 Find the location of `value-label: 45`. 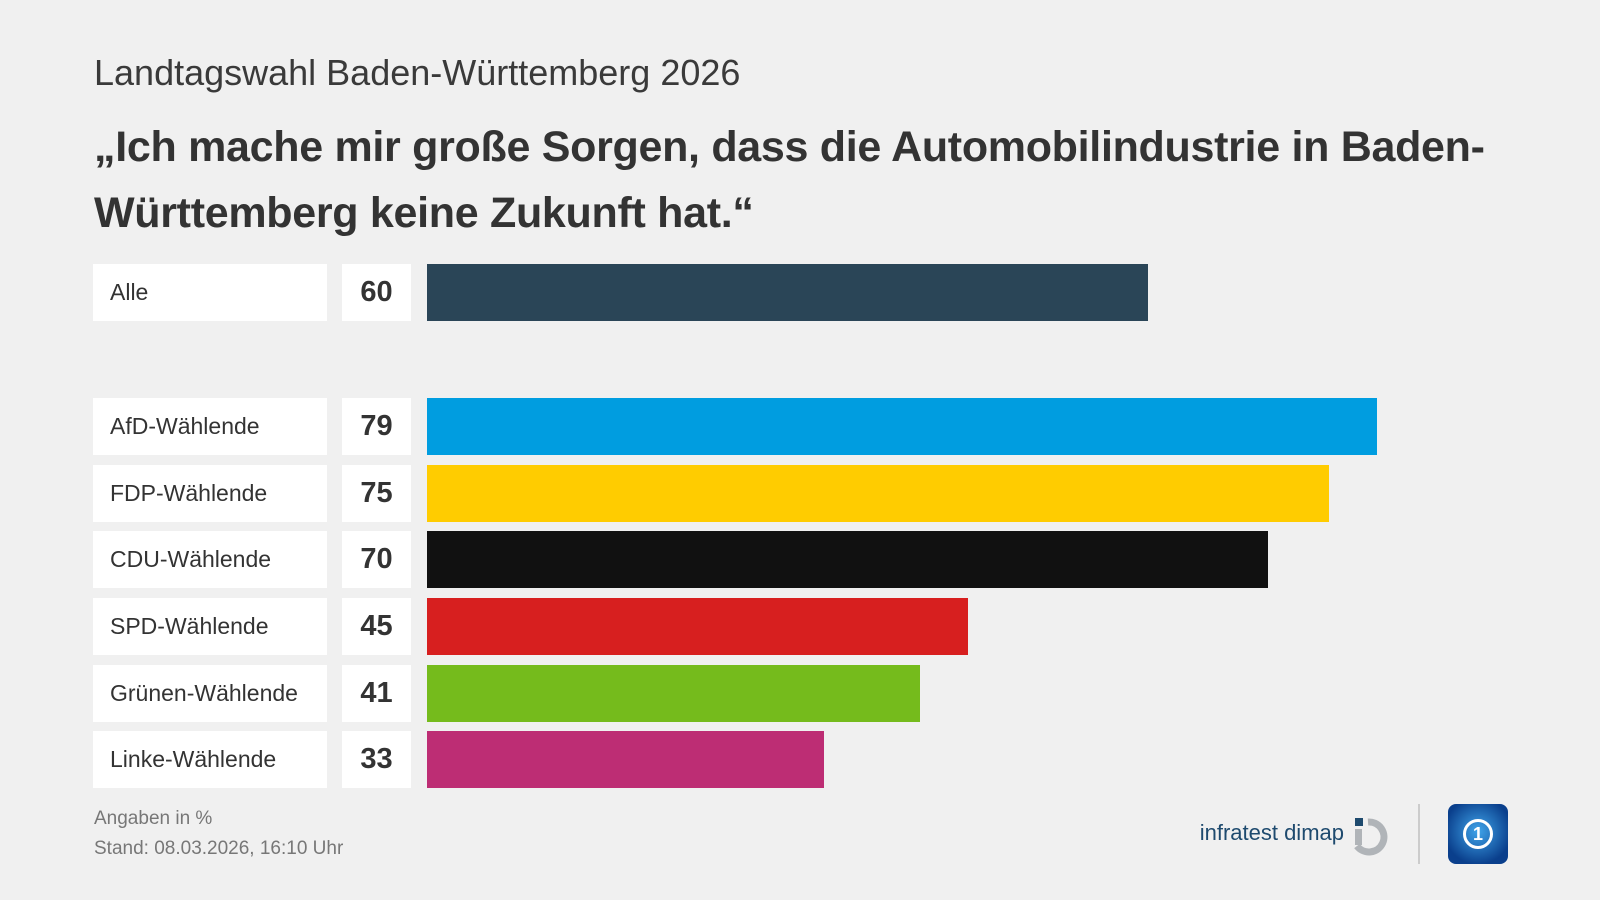

value-label: 45 is located at coordinates (376, 626).